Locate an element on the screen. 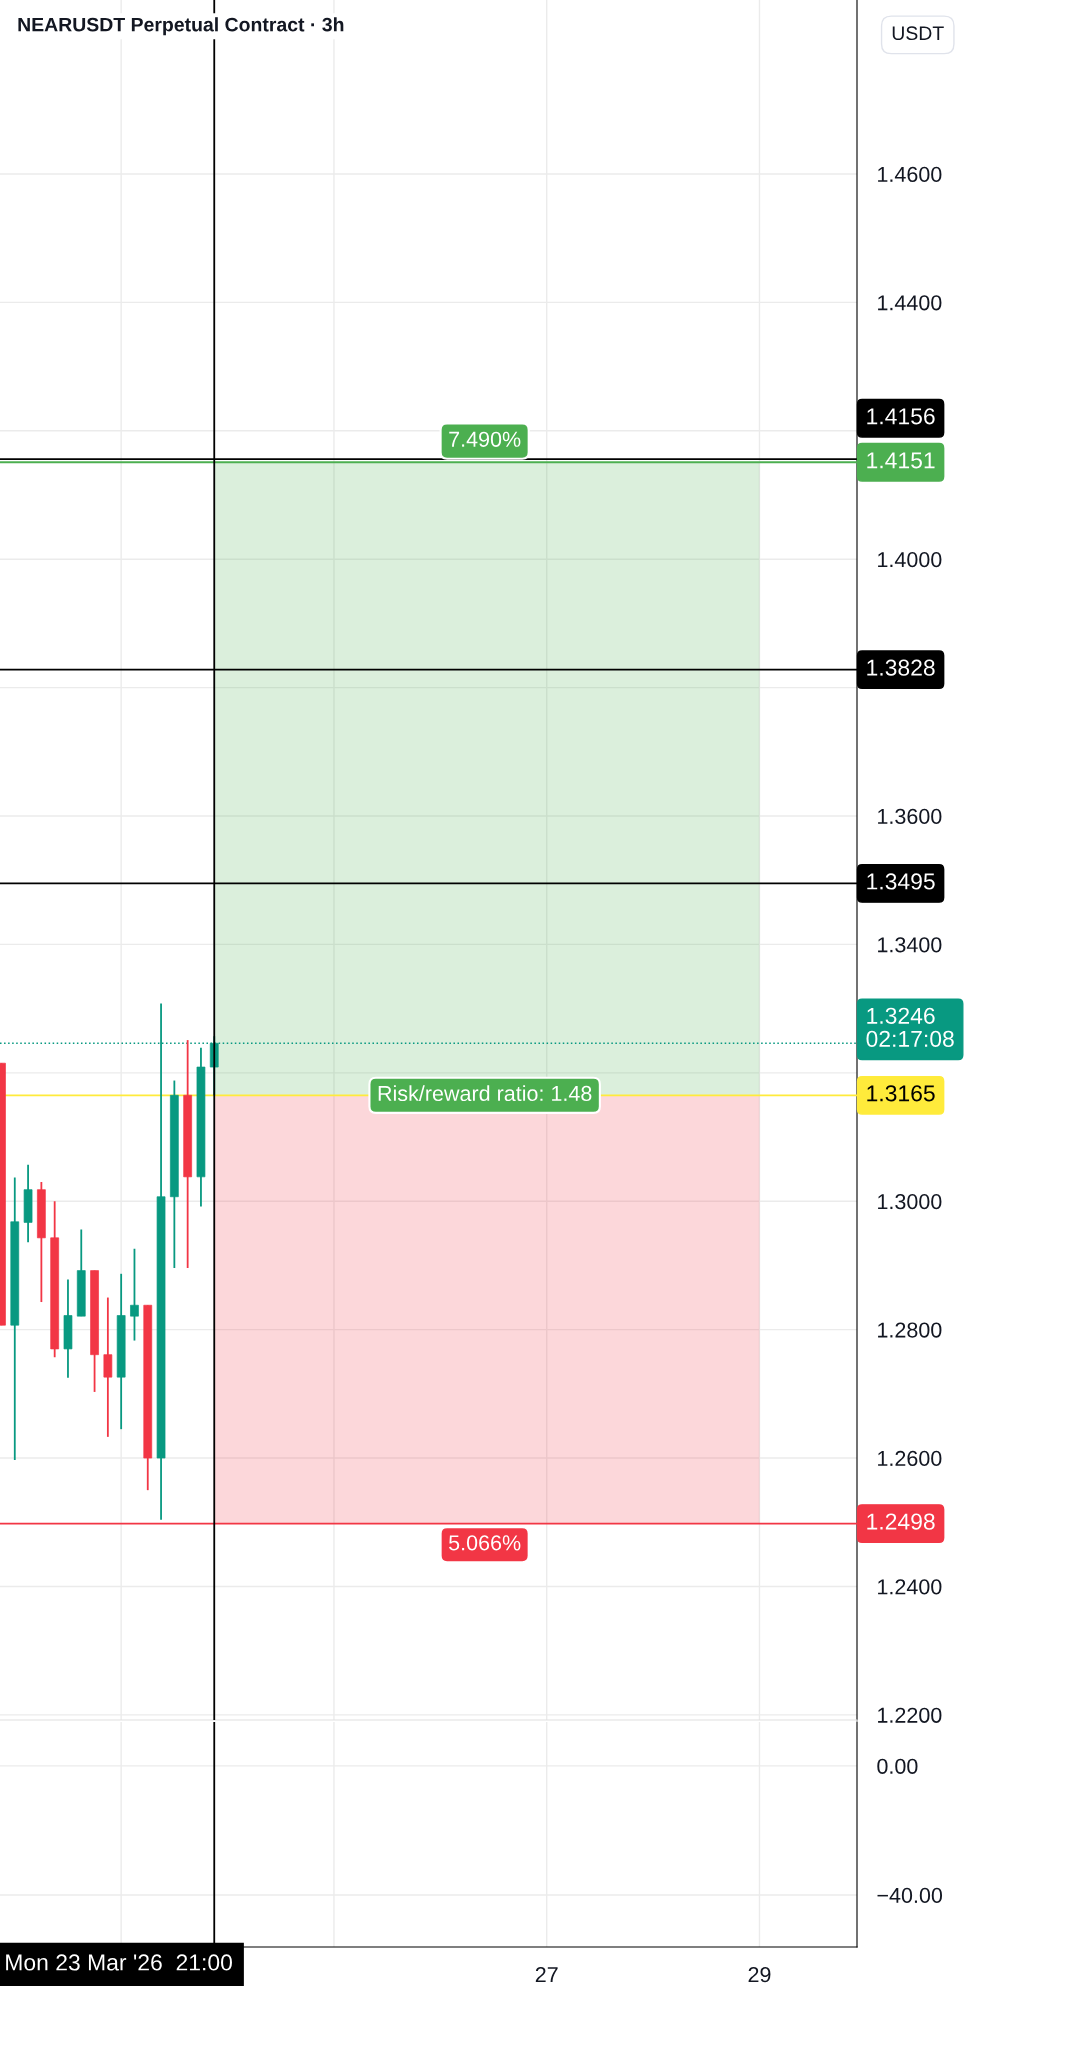 The height and width of the screenshot is (2049, 1078). y-tick-label: 1.2200 is located at coordinates (910, 1715).